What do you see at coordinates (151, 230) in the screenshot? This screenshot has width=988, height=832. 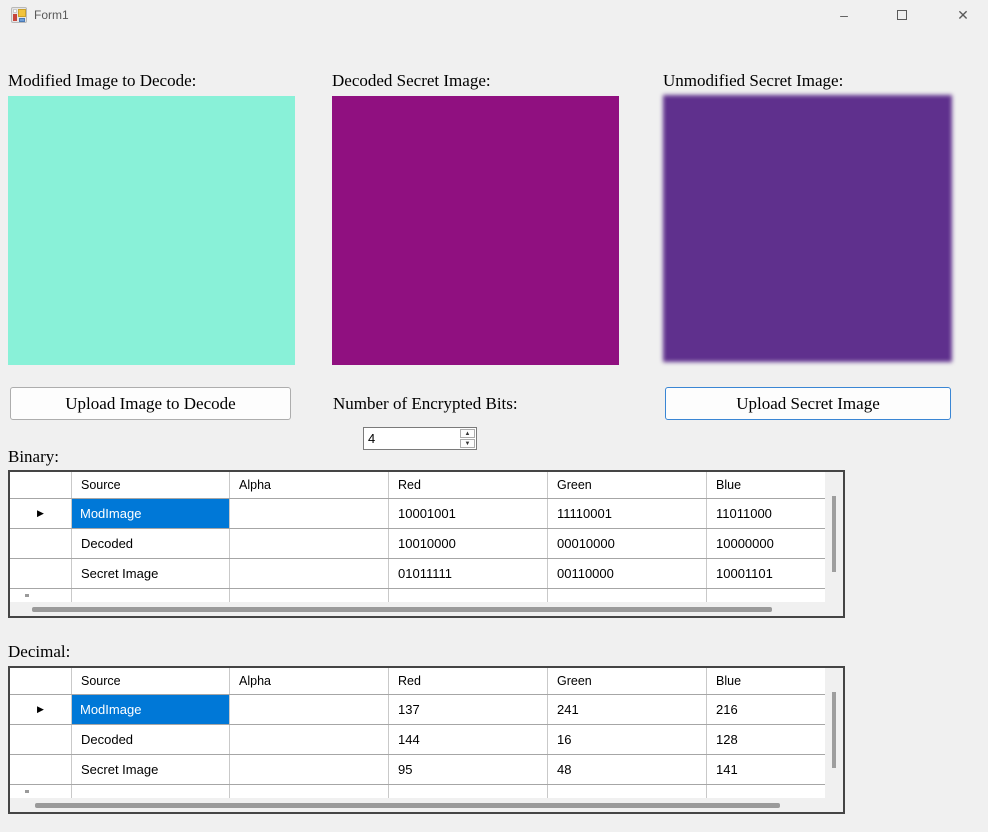 I see `mod-image-picturebox` at bounding box center [151, 230].